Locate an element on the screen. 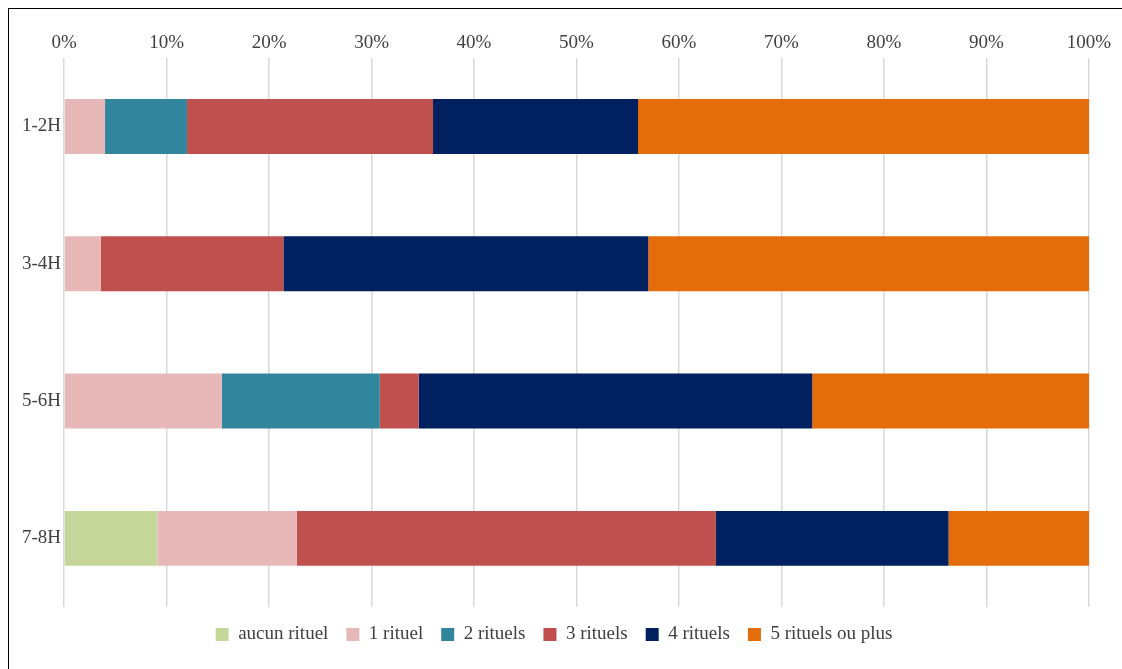 The width and height of the screenshot is (1122, 669). x-tick-label: 70% is located at coordinates (782, 42).